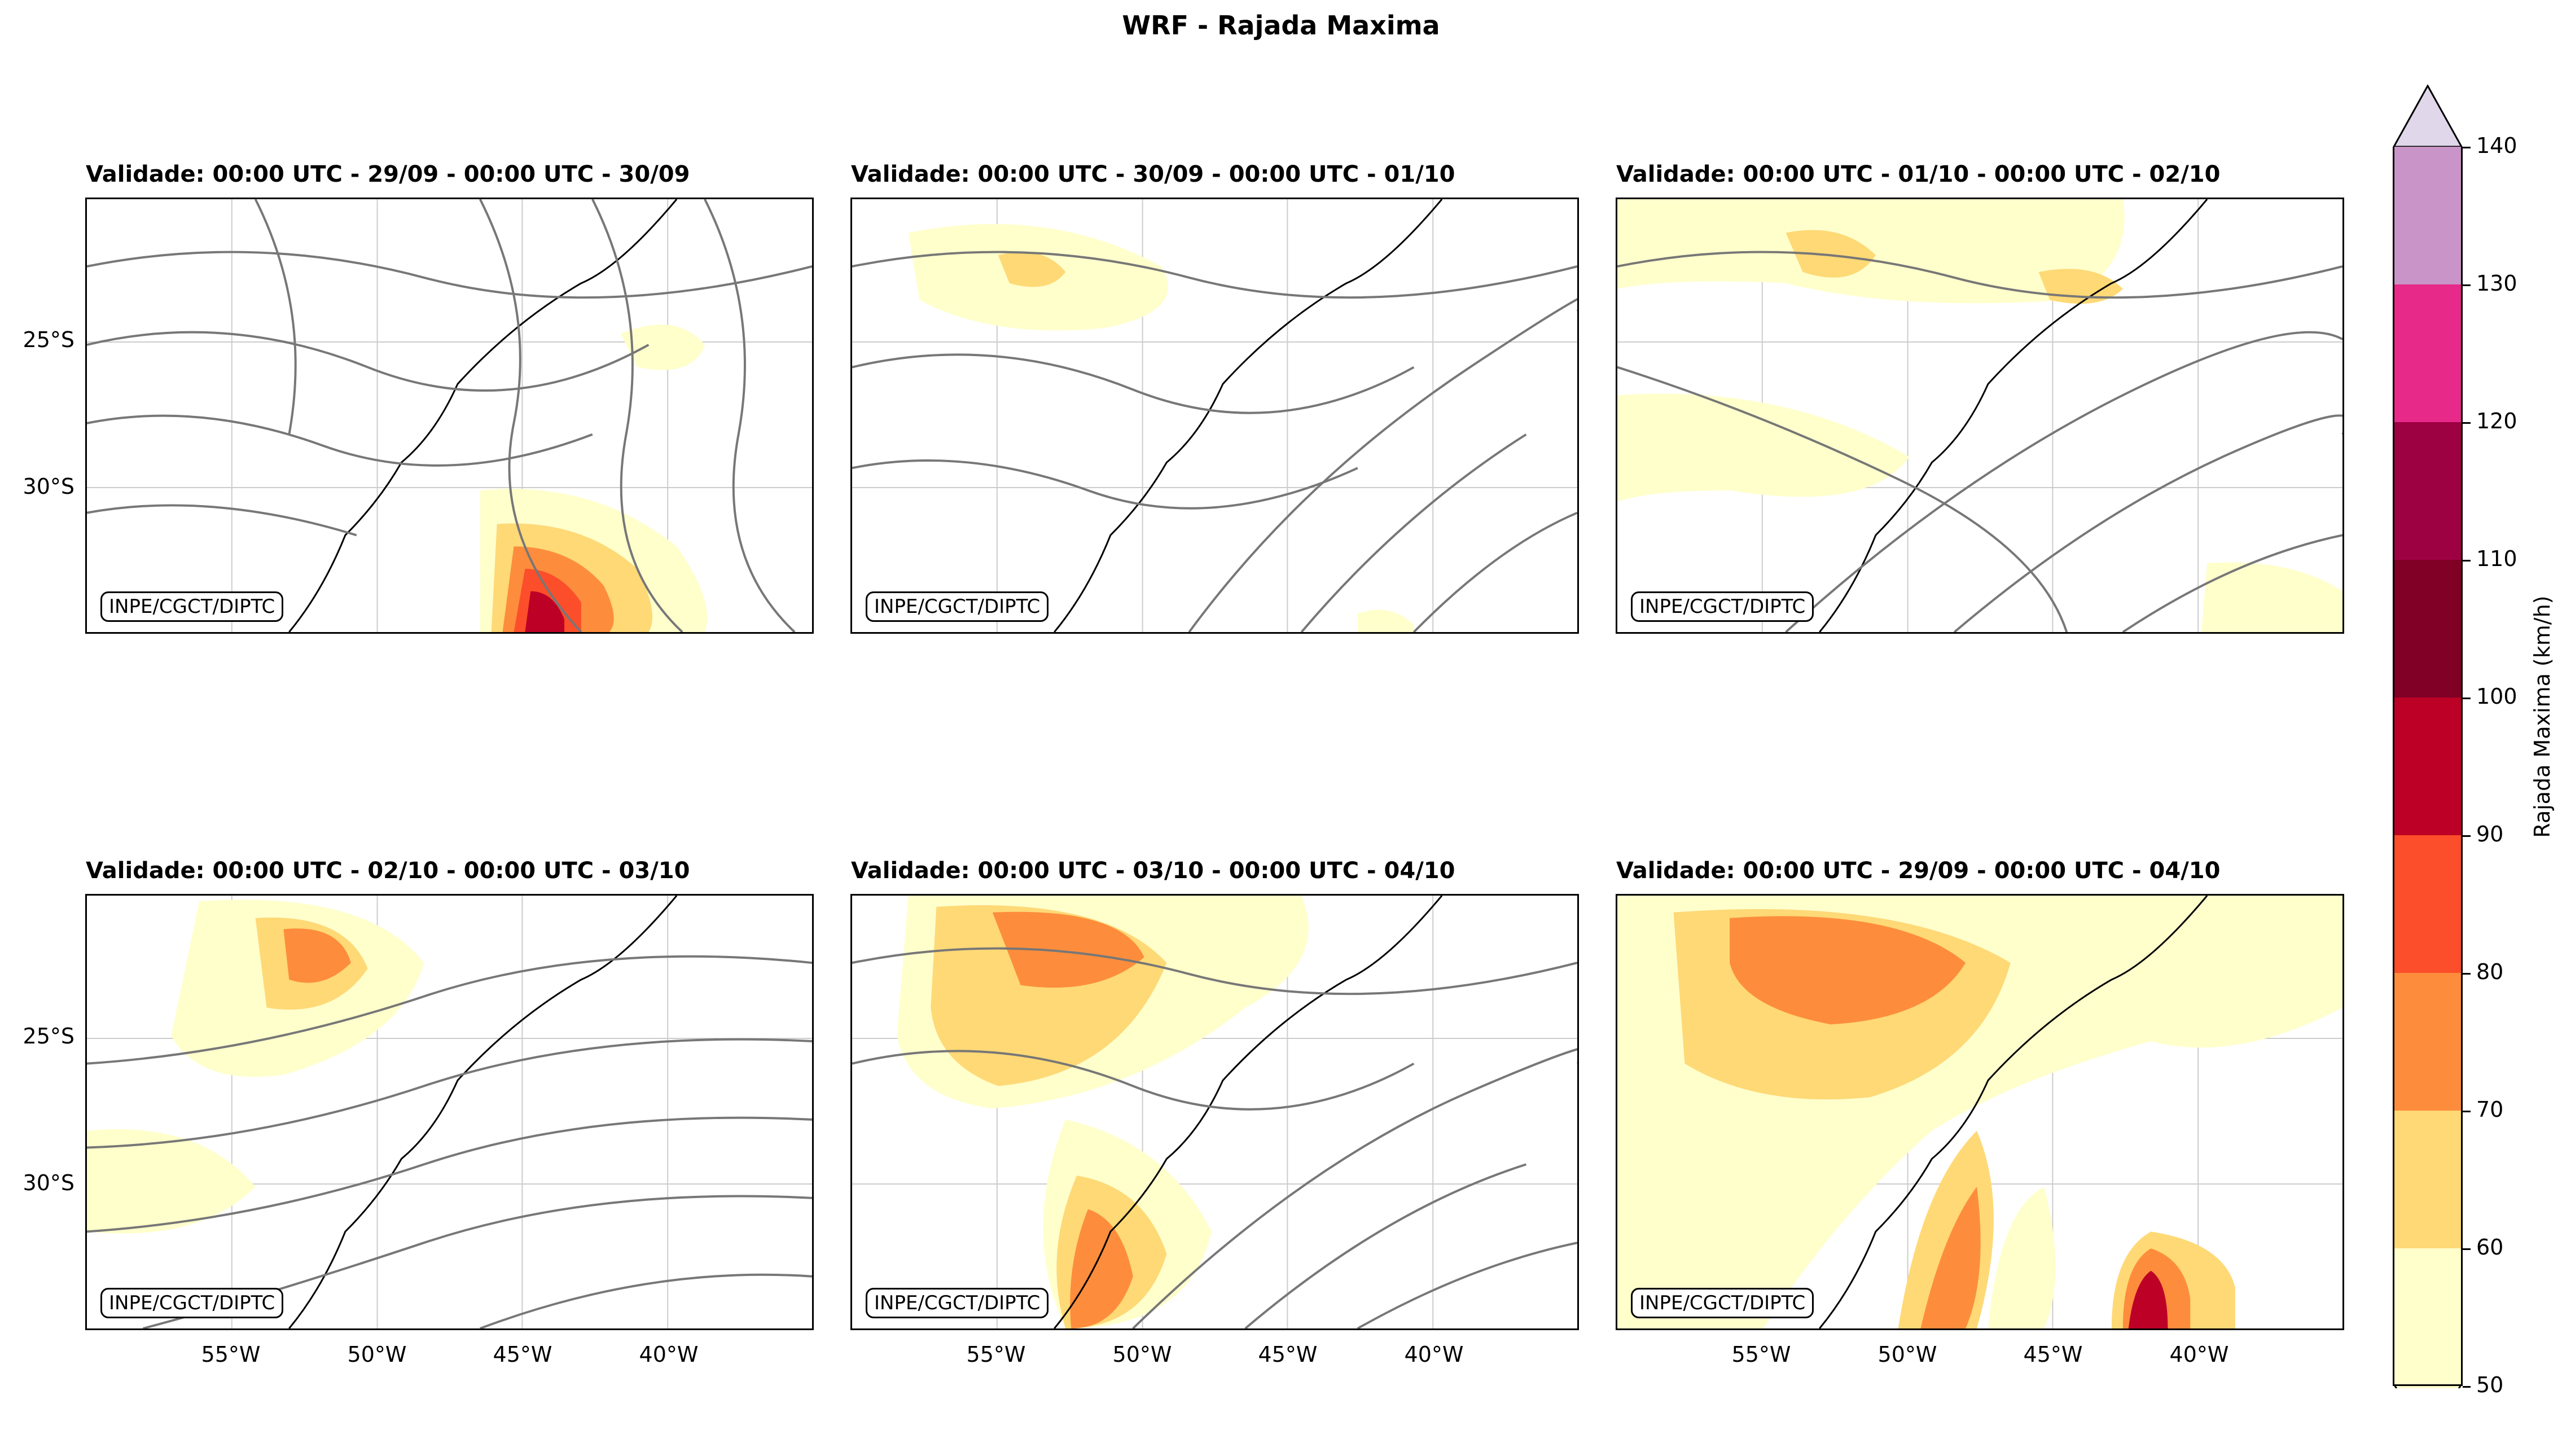 The width and height of the screenshot is (2562, 1456). I want to click on colorbar-tick-60: 60, so click(2483, 1247).